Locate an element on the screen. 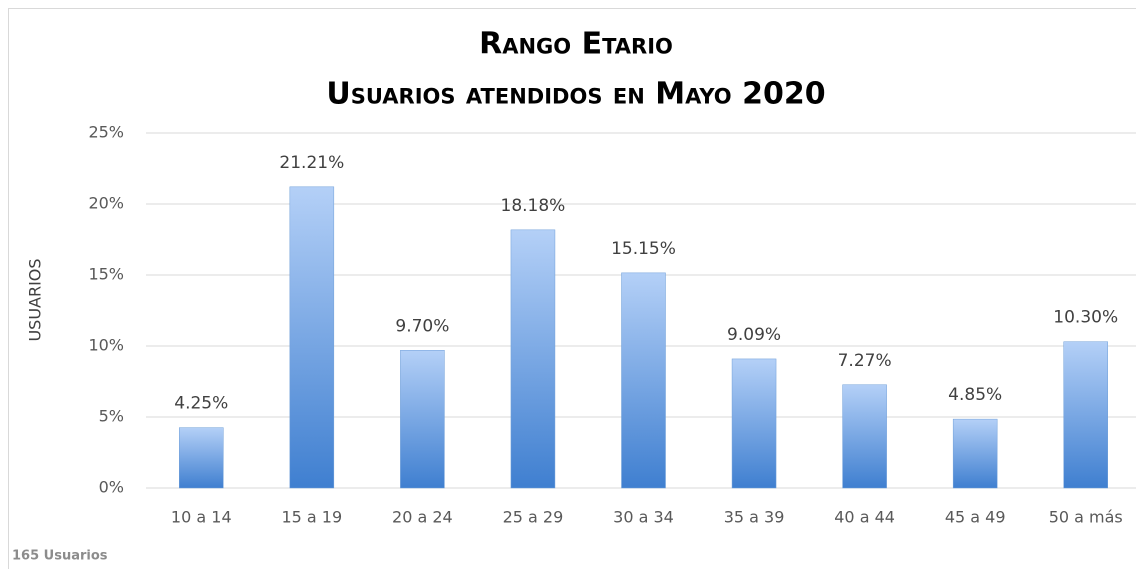 The height and width of the screenshot is (569, 1136). data-label: 10.30% is located at coordinates (1085, 318).